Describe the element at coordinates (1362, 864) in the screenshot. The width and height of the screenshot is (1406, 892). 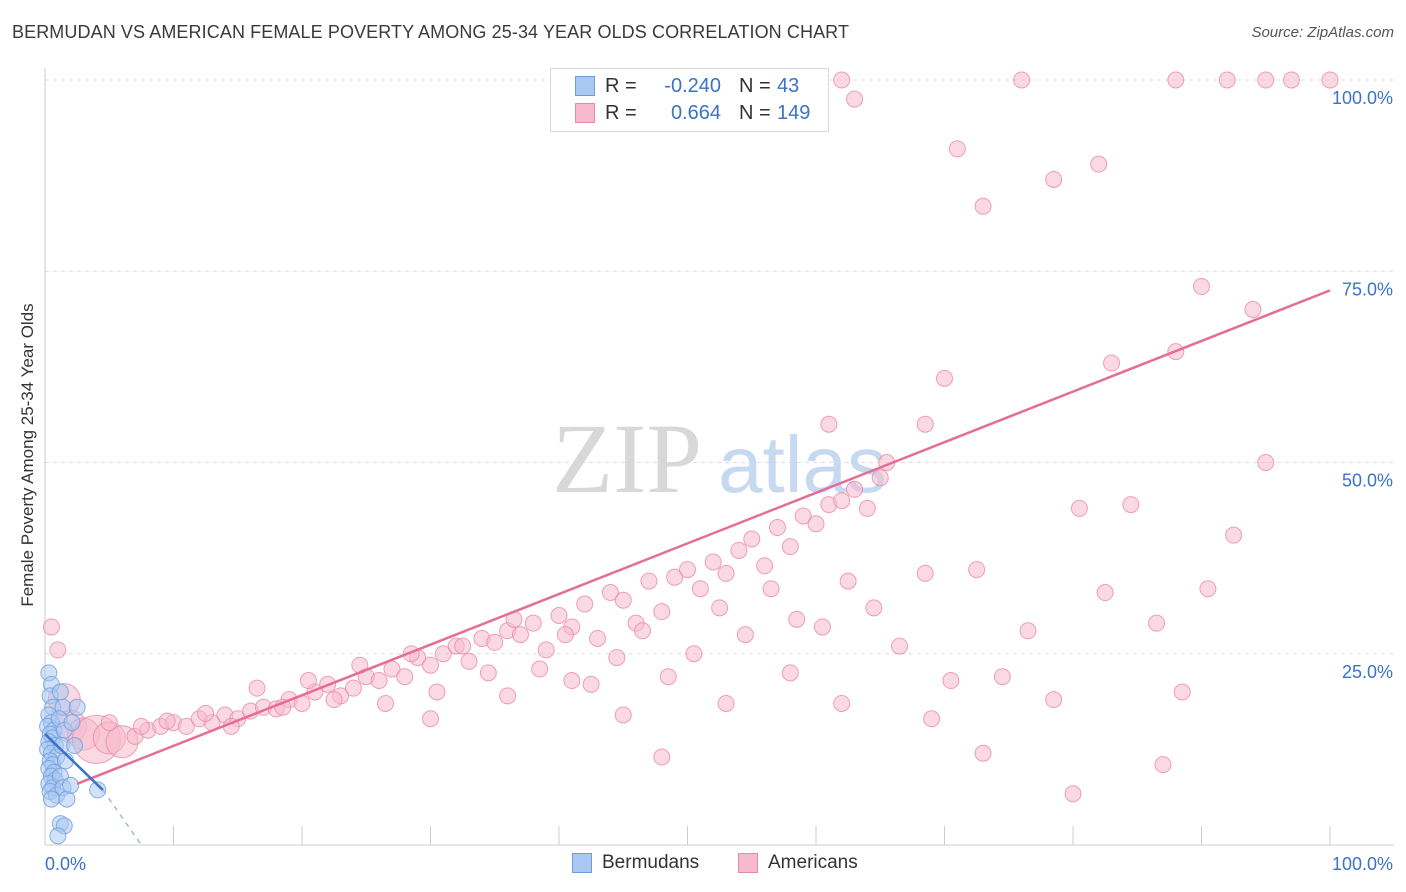
I see `x-tick-label: 100.0%` at that location.